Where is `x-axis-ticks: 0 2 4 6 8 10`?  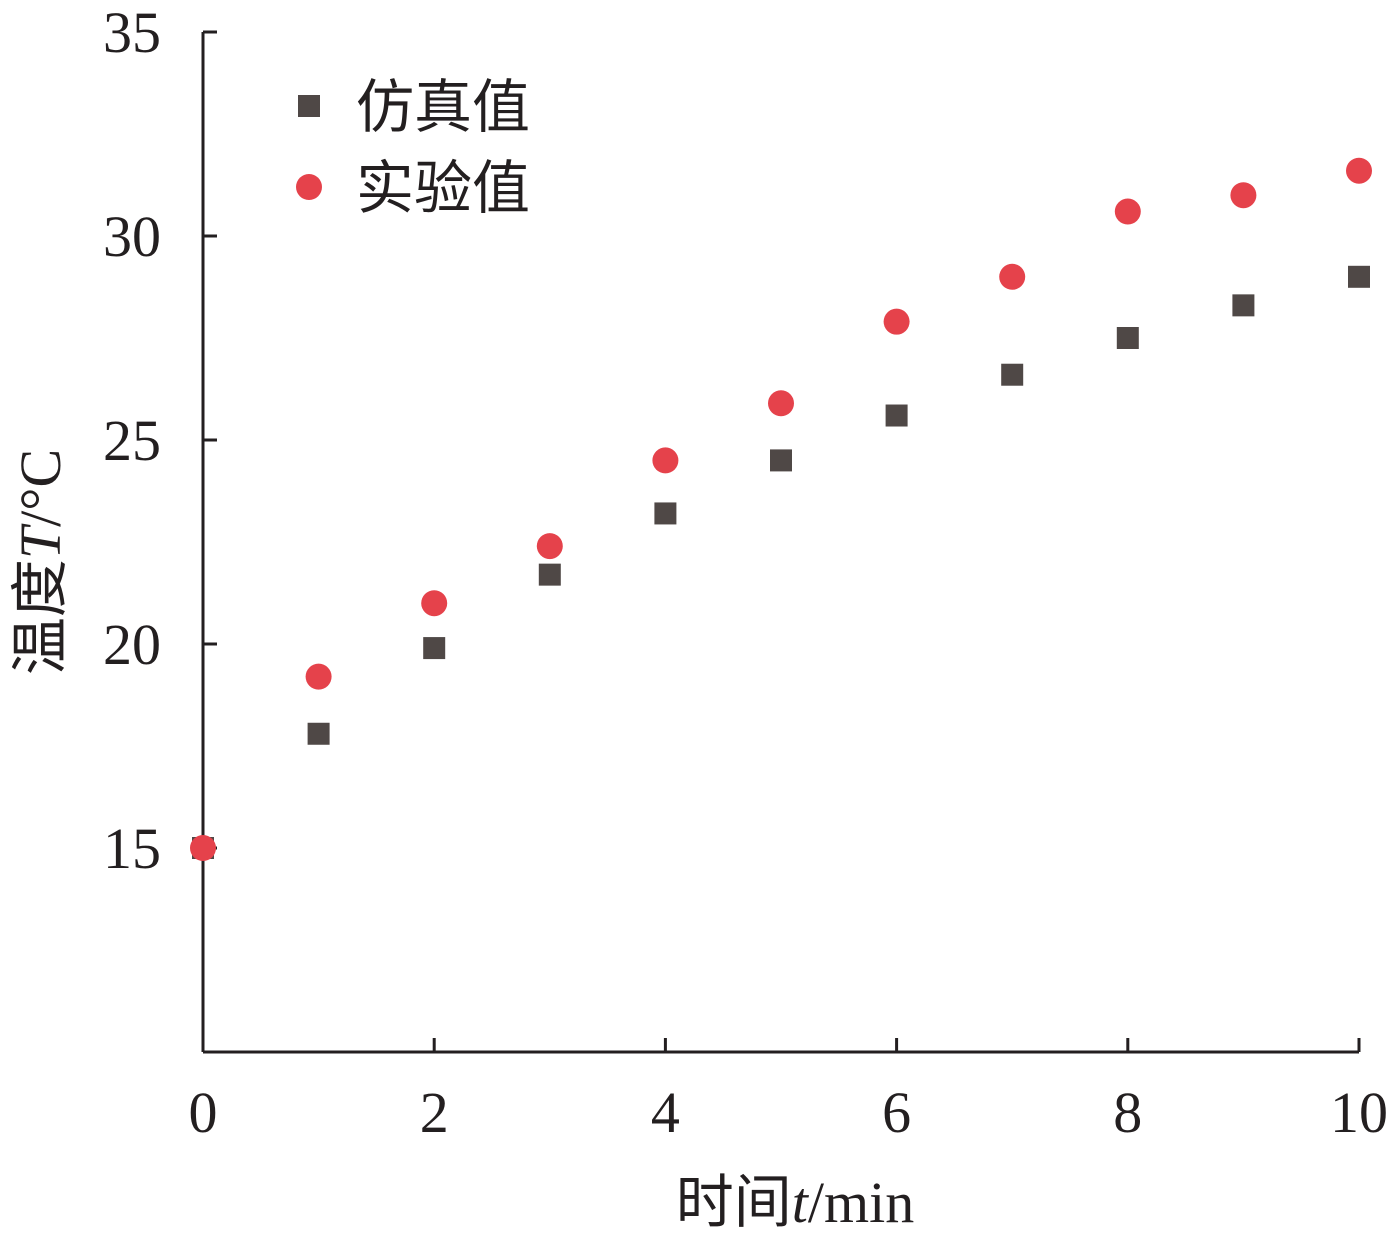 x-axis-ticks: 0 2 4 6 8 10 is located at coordinates (788, 1091).